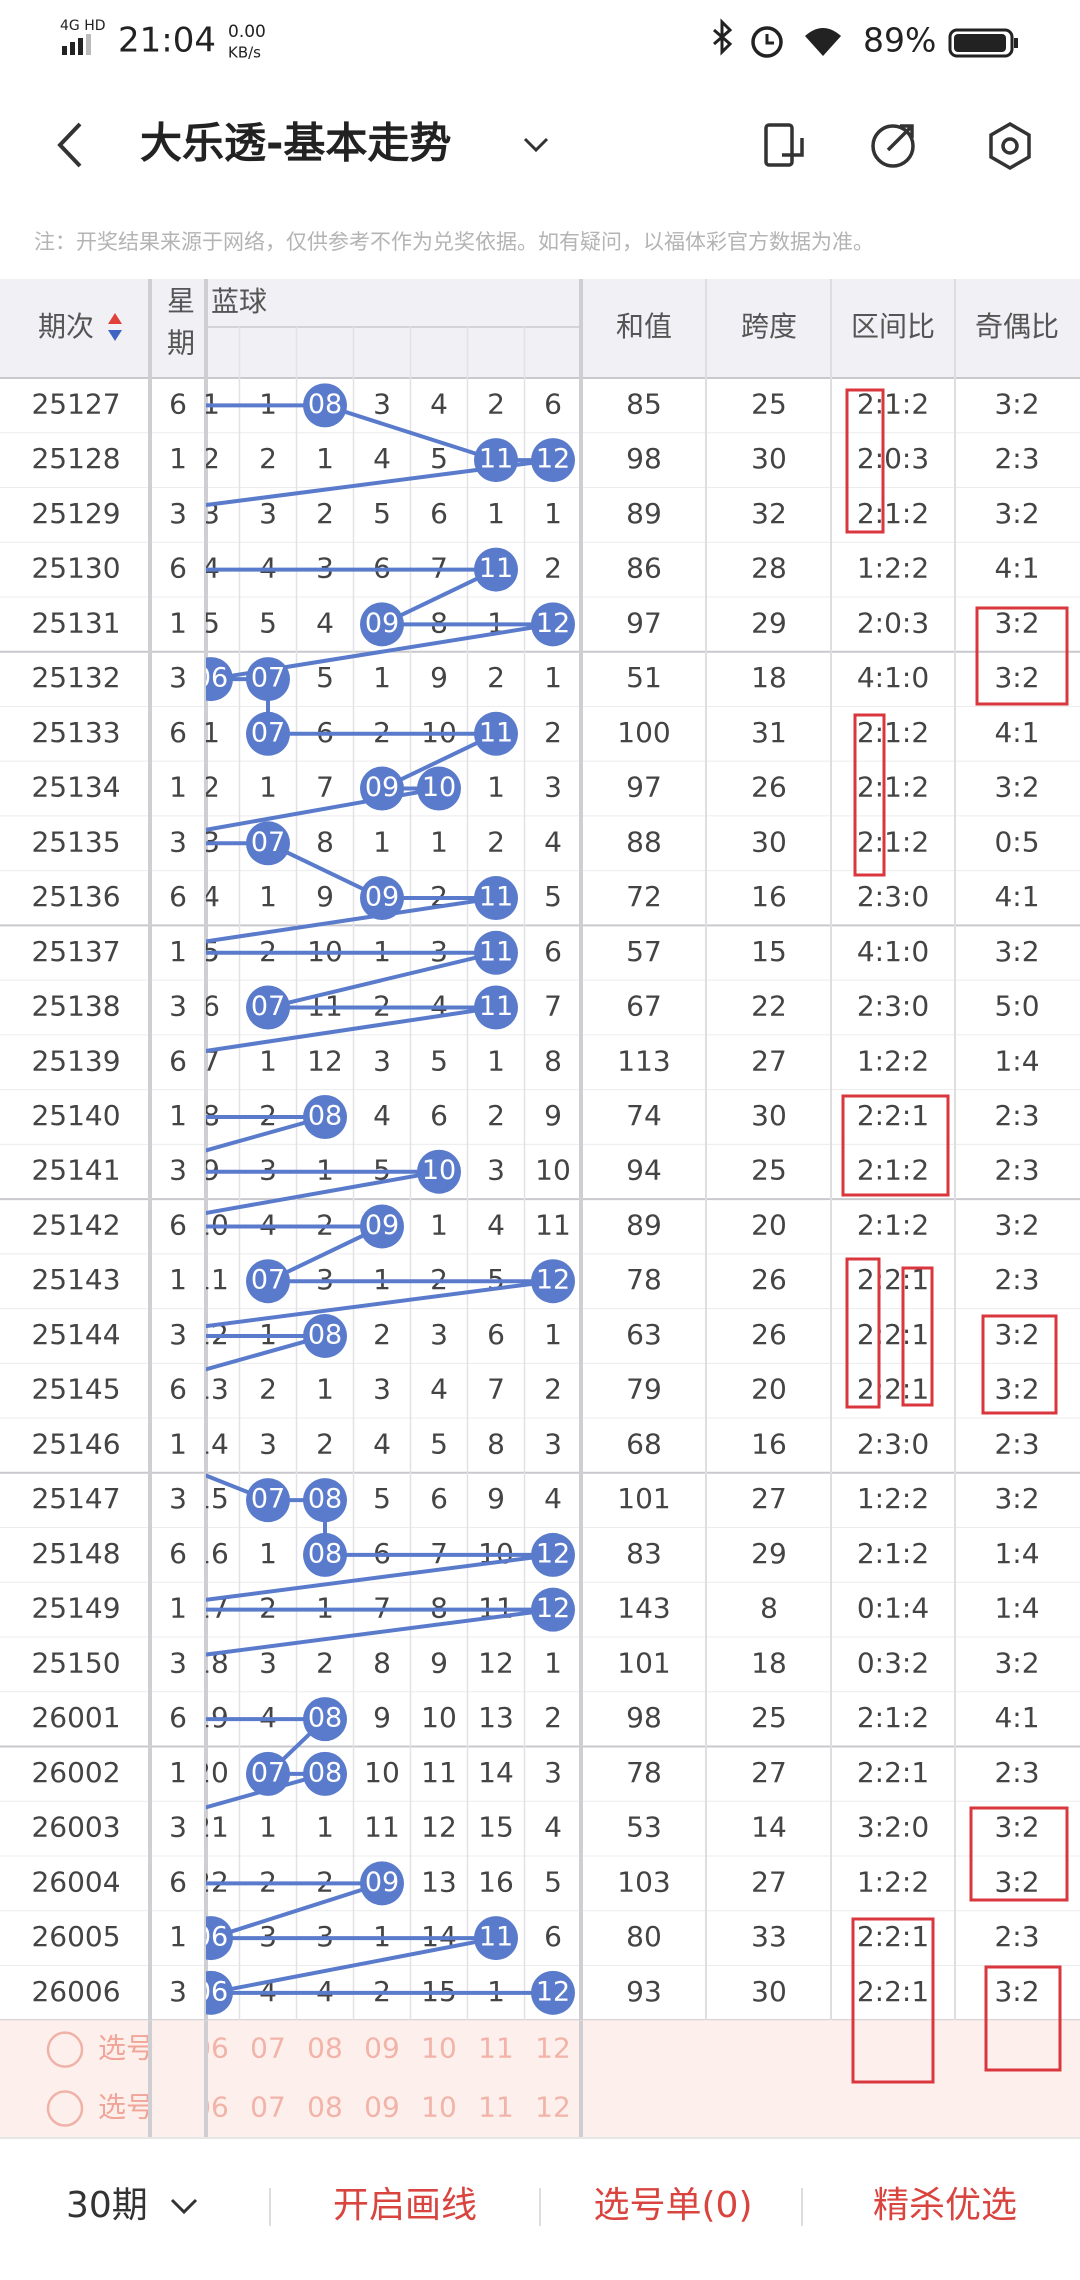 The height and width of the screenshot is (2280, 1080). I want to click on col-sum: 和值, so click(644, 326).